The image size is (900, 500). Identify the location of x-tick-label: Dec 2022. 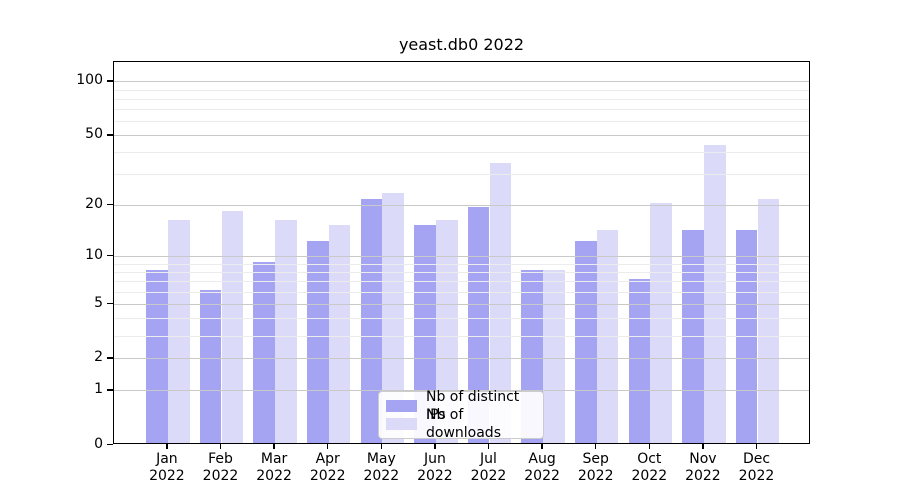
(756, 467).